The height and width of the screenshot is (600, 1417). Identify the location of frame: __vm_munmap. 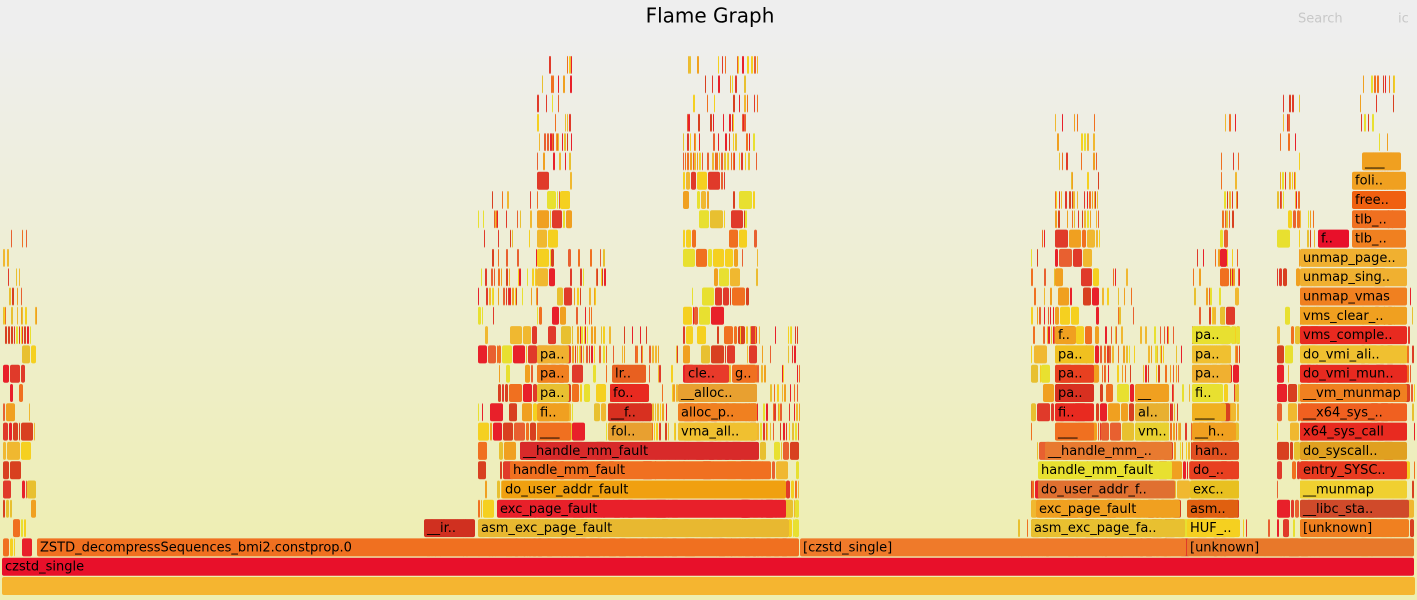
(1353, 393).